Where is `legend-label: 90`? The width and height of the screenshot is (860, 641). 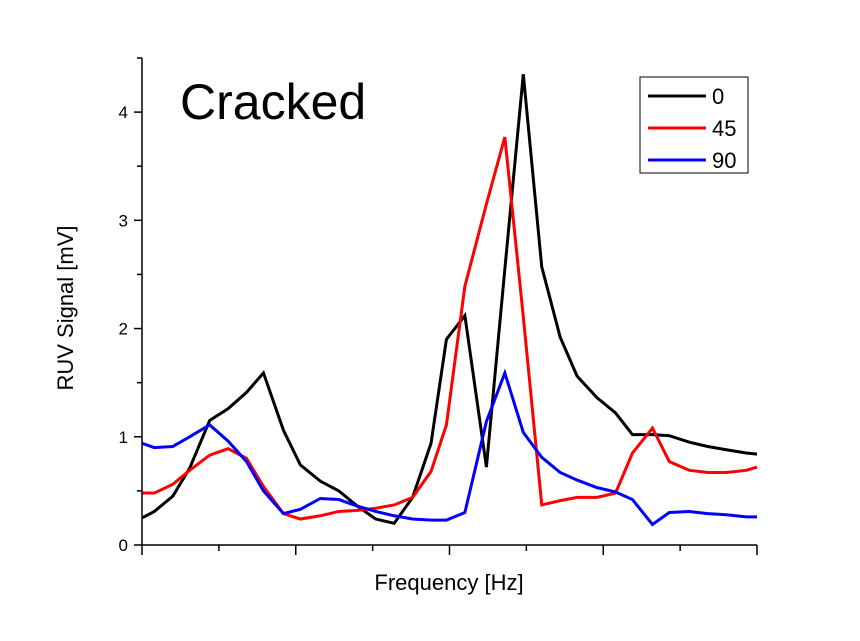 legend-label: 90 is located at coordinates (724, 160).